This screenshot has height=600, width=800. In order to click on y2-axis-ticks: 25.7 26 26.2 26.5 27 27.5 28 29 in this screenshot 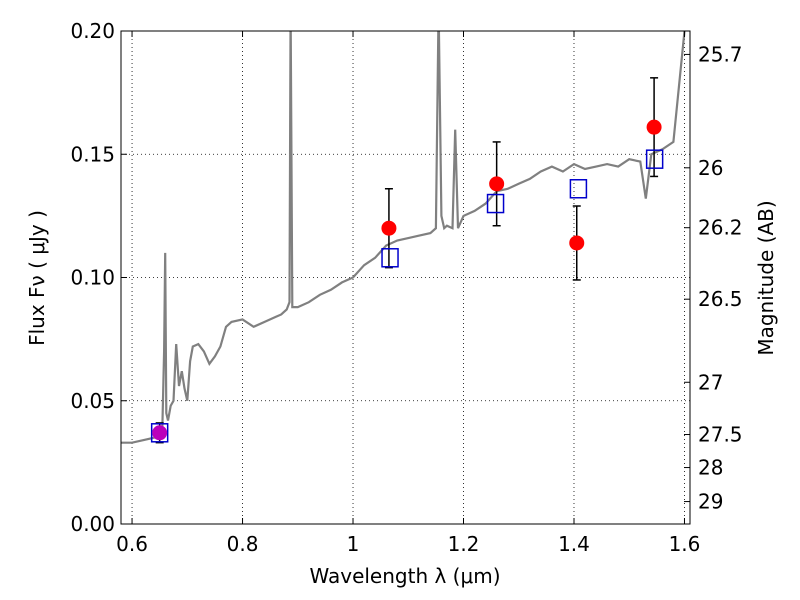, I will do `click(713, 278)`.